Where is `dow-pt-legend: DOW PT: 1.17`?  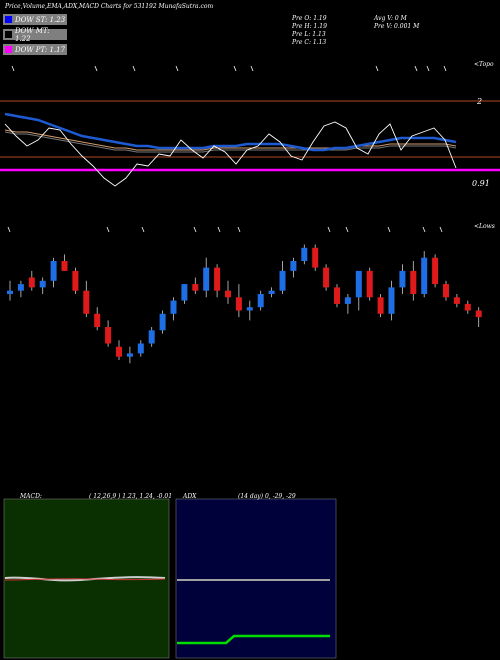 dow-pt-legend: DOW PT: 1.17 is located at coordinates (35, 49).